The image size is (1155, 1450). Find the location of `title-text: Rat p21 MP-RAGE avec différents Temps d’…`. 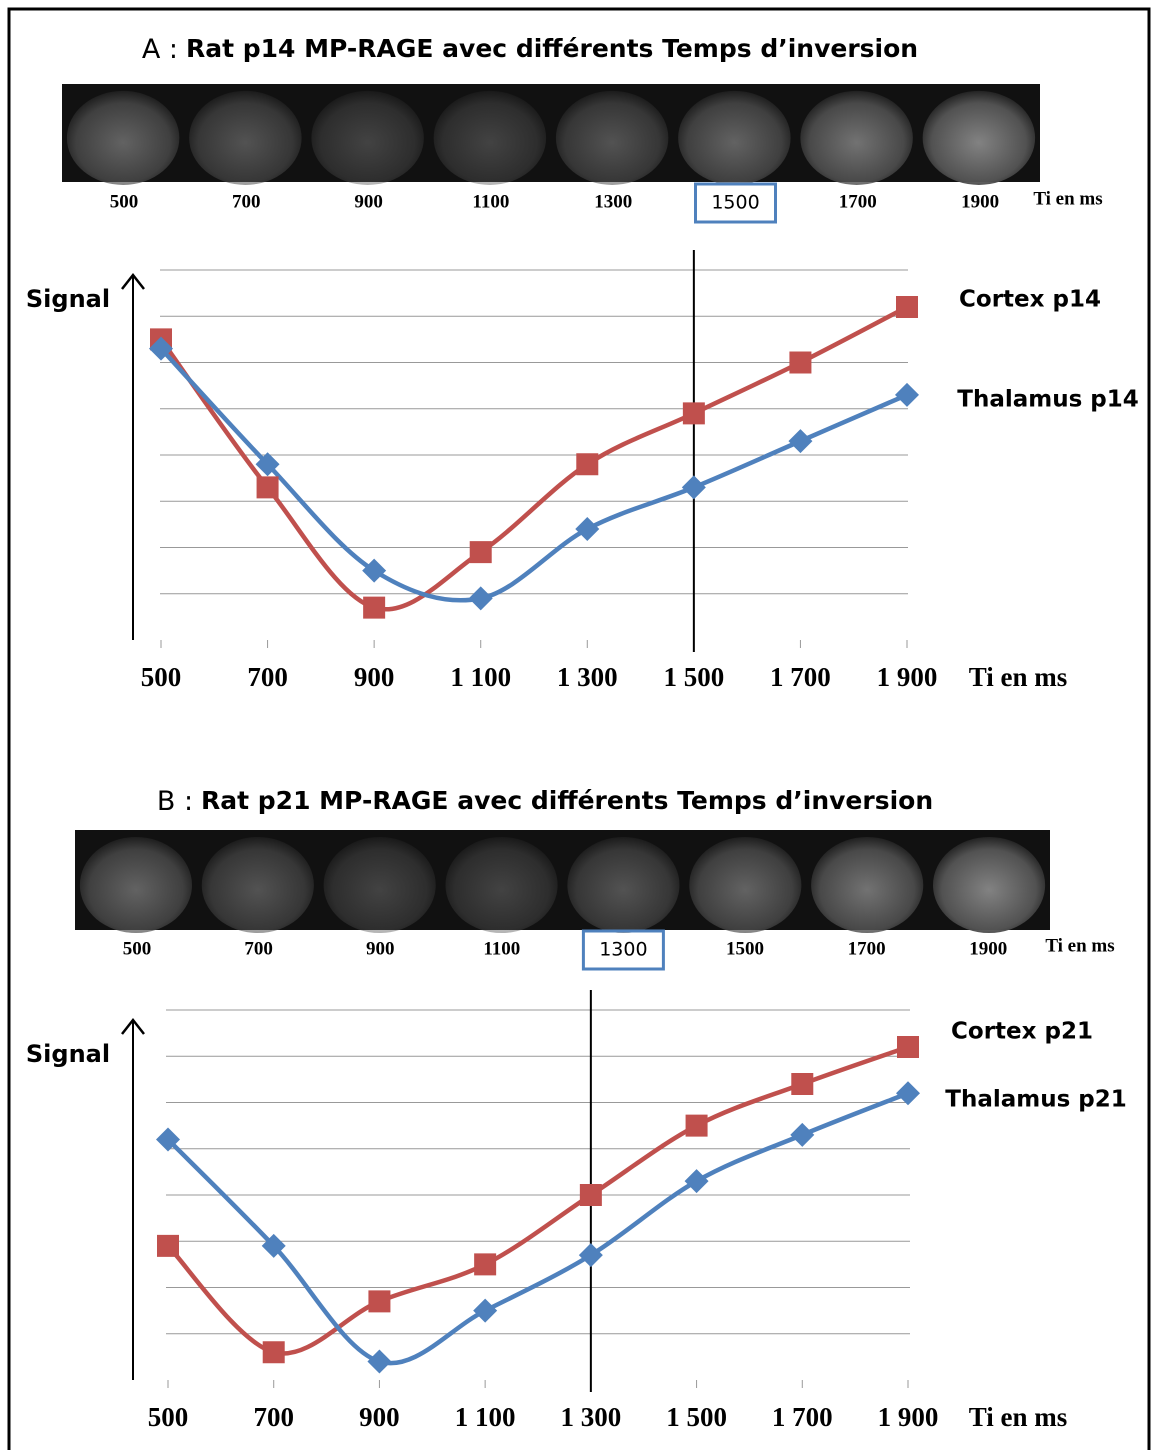

title-text: Rat p21 MP-RAGE avec différents Temps d’… is located at coordinates (567, 800).